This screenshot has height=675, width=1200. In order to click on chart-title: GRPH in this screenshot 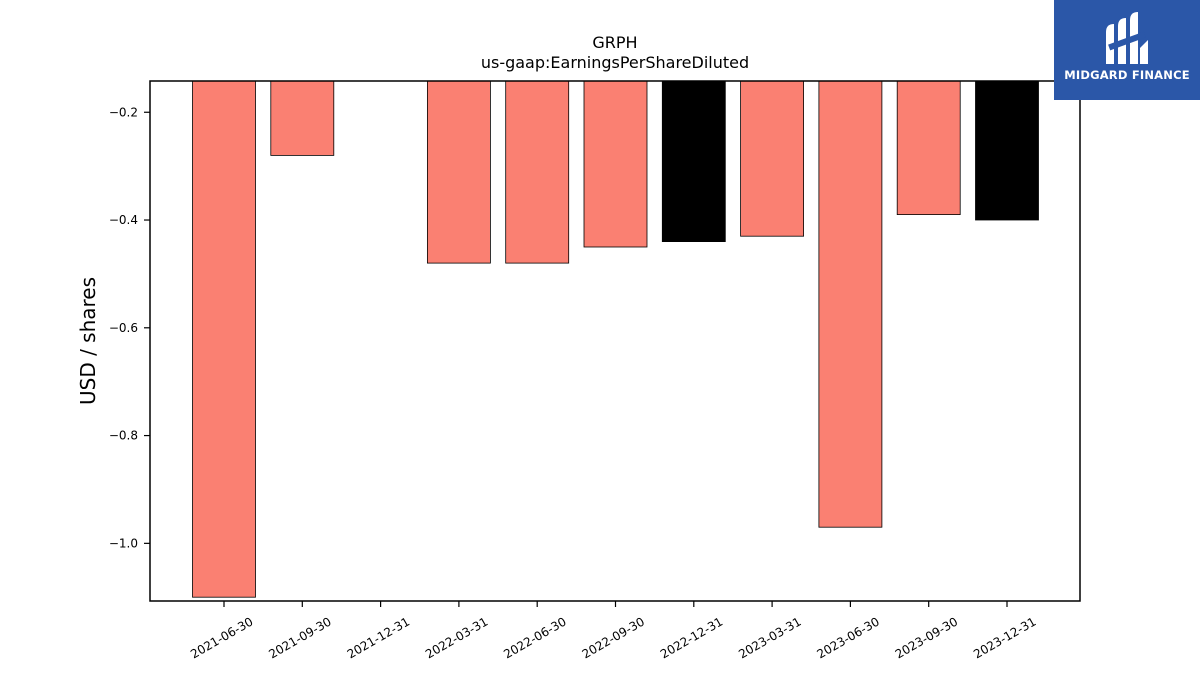, I will do `click(614, 42)`.